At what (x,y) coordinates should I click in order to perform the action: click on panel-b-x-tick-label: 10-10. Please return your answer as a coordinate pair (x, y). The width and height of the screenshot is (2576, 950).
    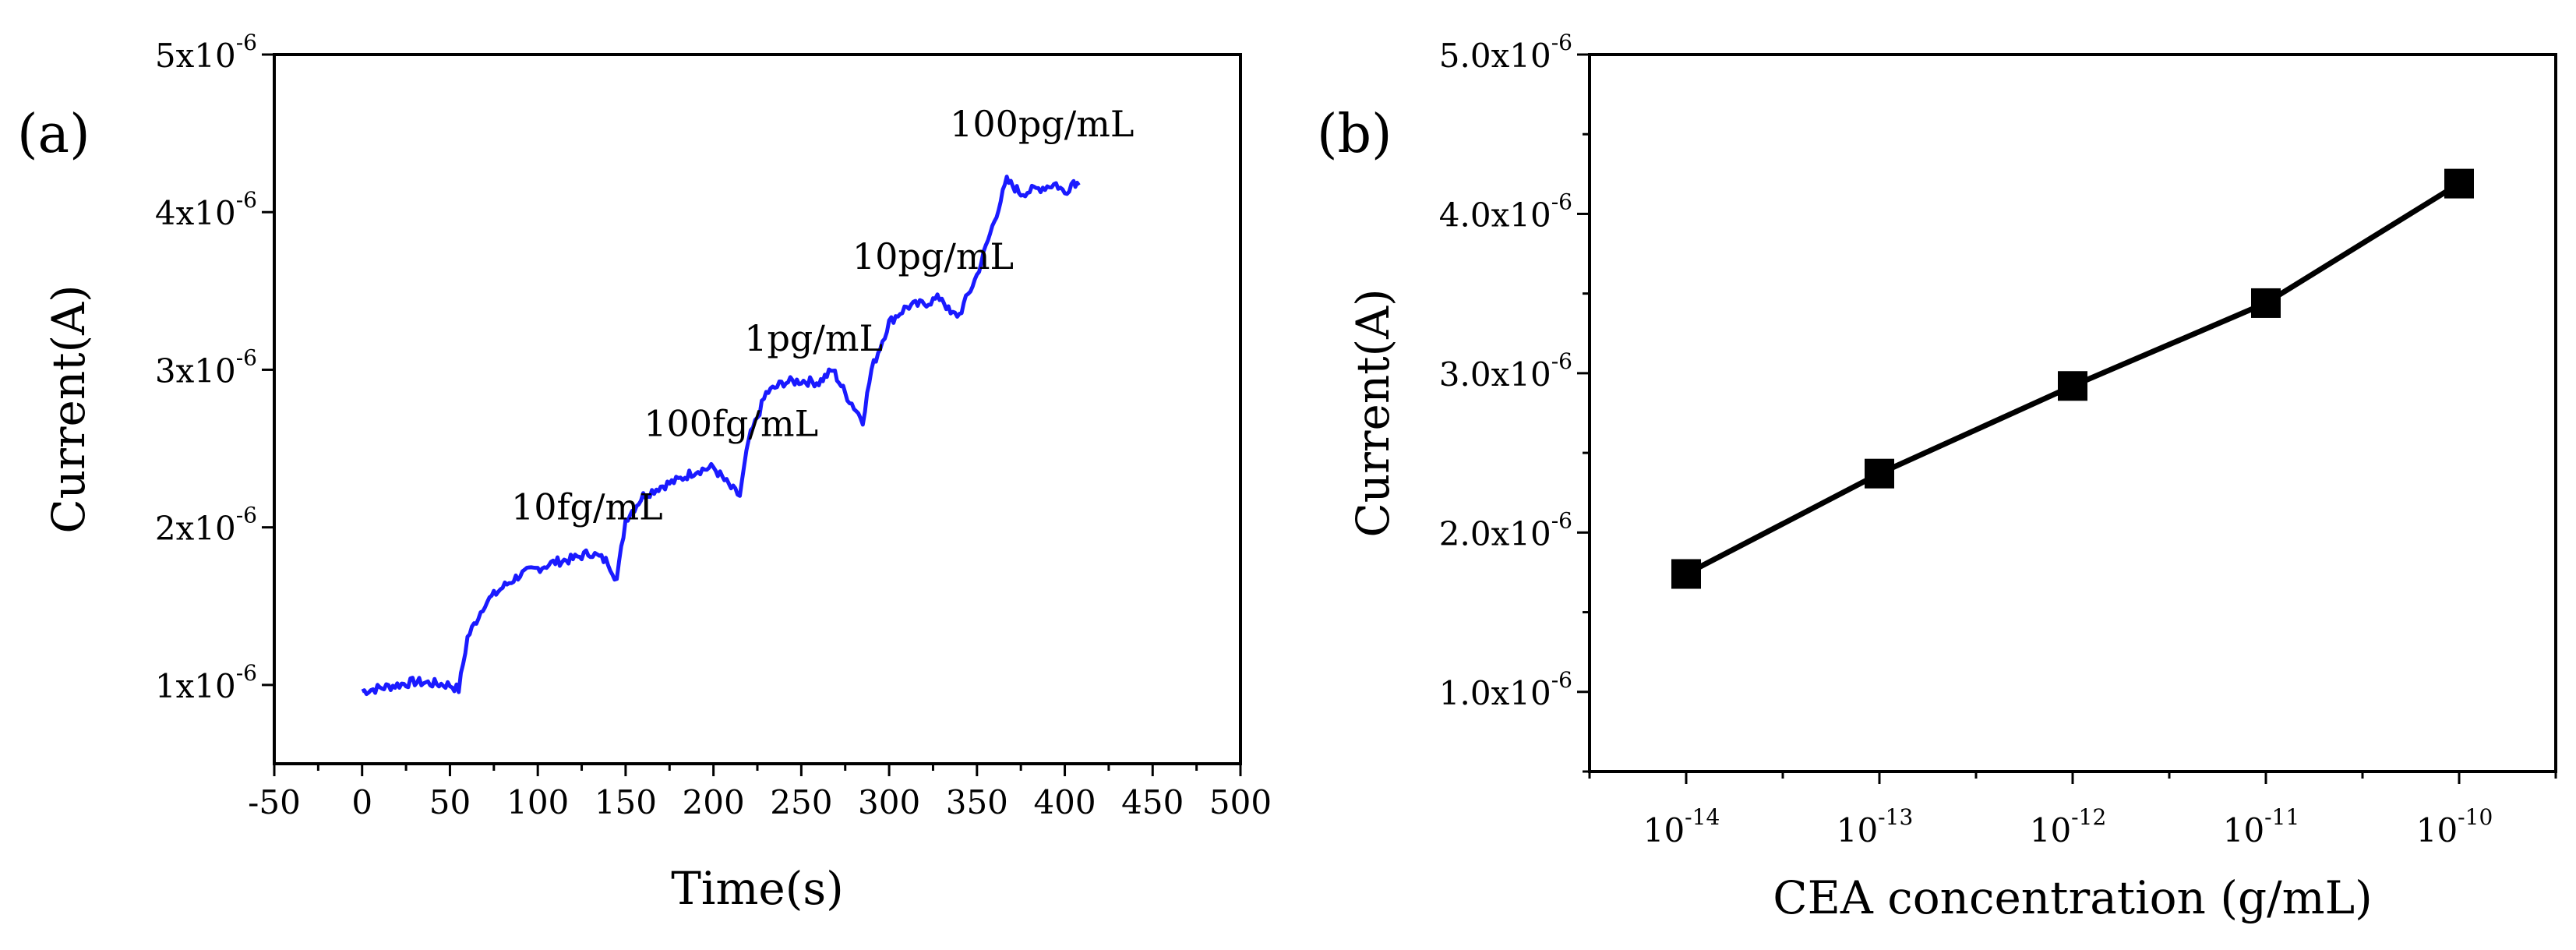
    Looking at the image, I should click on (2454, 826).